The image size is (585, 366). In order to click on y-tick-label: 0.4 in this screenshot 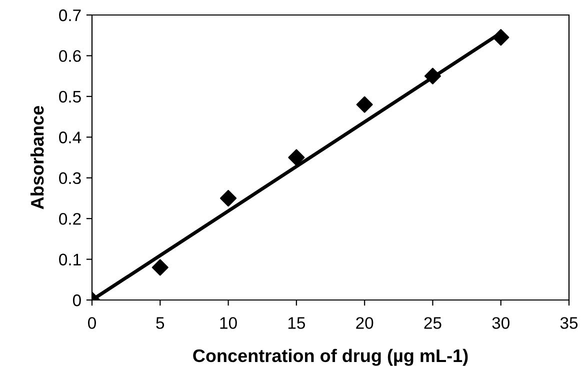, I will do `click(70, 138)`.